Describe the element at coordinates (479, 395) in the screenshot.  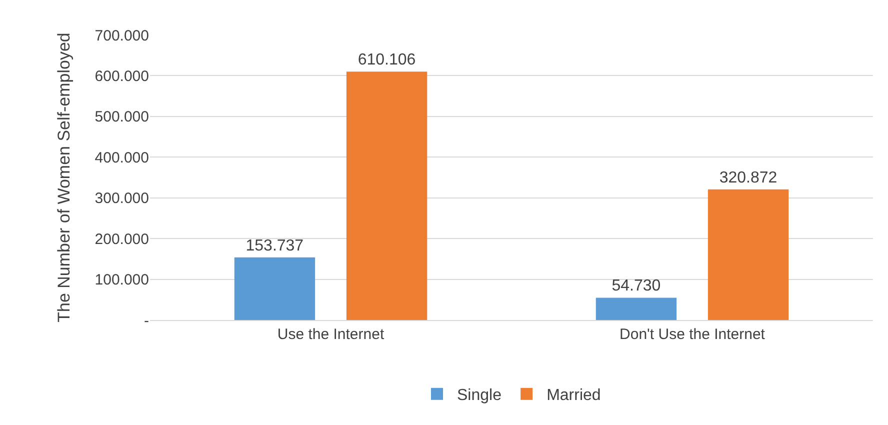
I see `legend-label: Single` at that location.